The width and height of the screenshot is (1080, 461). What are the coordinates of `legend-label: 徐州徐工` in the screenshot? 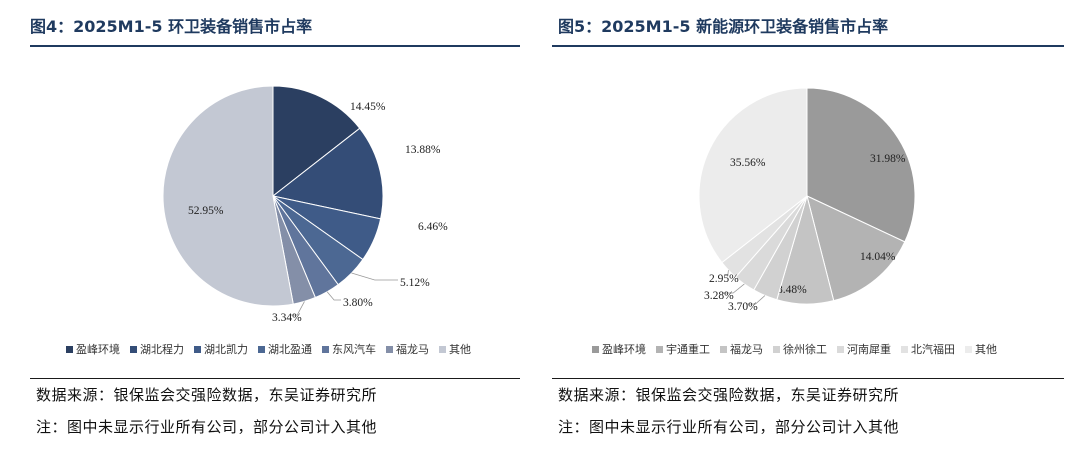 It's located at (805, 349).